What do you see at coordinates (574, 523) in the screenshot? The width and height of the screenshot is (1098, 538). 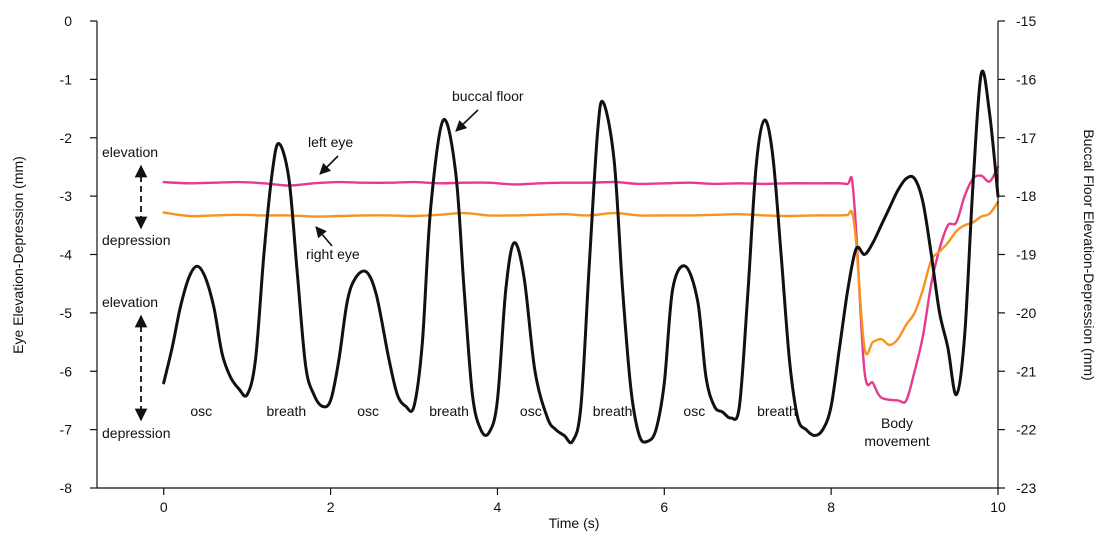 I see `x-axis-title: Time (s)` at bounding box center [574, 523].